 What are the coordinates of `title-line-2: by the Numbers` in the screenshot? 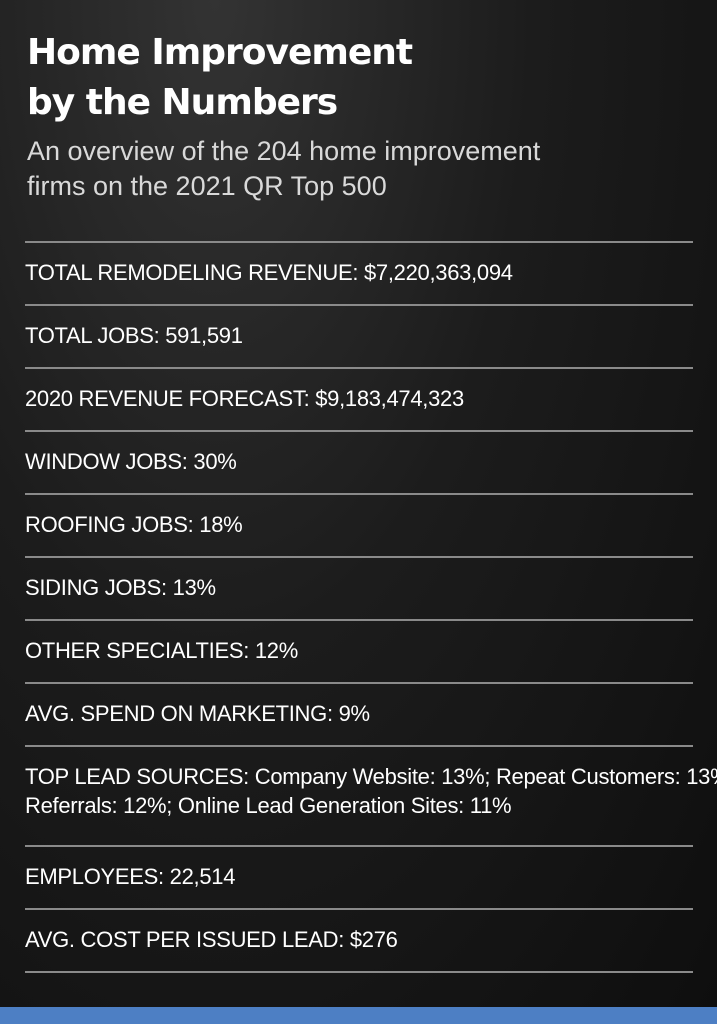 It's located at (182, 102).